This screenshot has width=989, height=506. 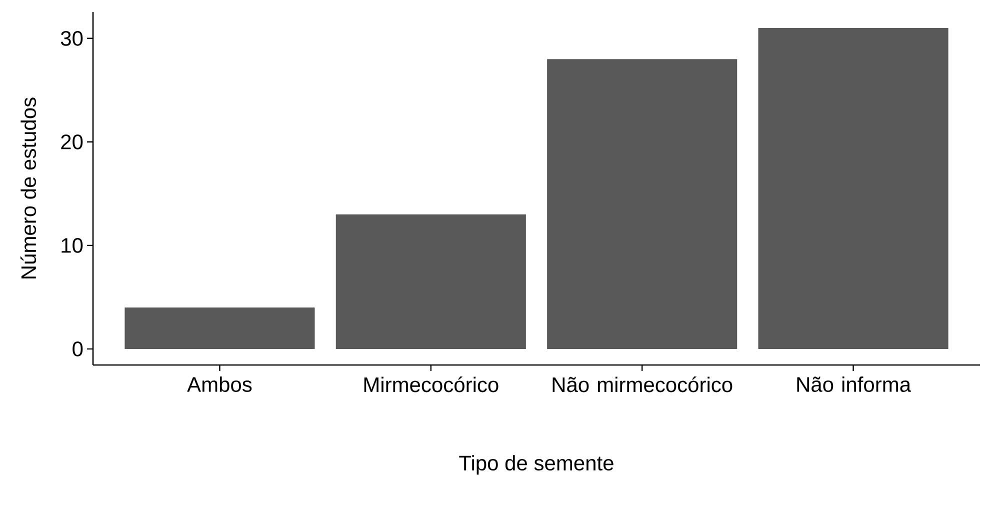 I want to click on x-tick-label: Não mirmecocórico, so click(x=642, y=384).